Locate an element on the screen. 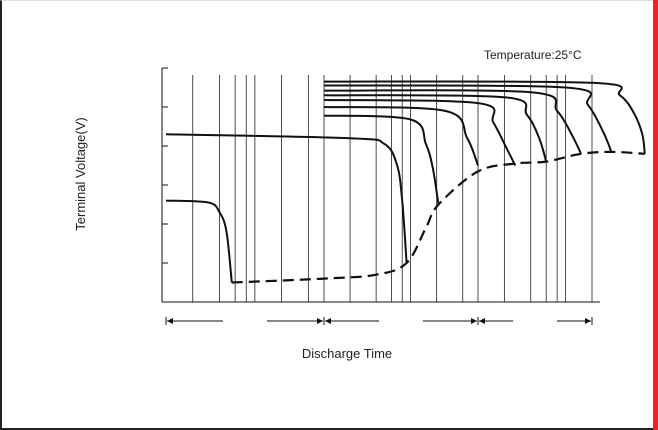 This screenshot has width=658, height=430. temperature-label: Temperature:25°C is located at coordinates (533, 55).